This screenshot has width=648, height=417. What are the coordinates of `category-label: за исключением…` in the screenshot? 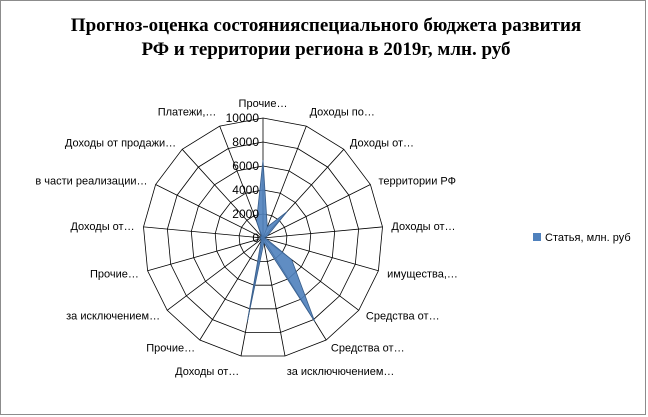 It's located at (113, 317).